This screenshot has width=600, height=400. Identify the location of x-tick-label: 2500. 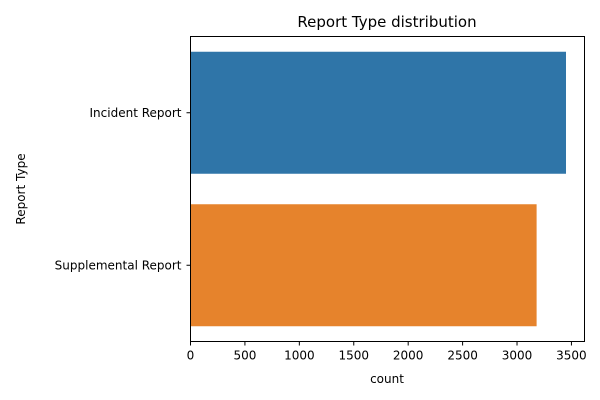
(462, 356).